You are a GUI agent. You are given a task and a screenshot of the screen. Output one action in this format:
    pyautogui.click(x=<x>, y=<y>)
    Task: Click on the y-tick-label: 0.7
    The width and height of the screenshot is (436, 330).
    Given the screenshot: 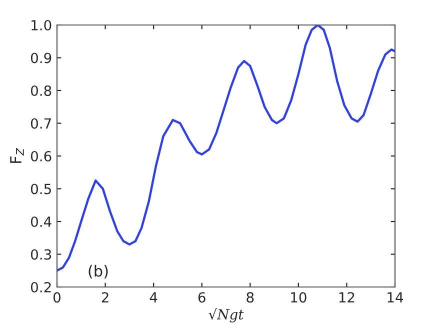 What is the action you would take?
    pyautogui.click(x=40, y=123)
    